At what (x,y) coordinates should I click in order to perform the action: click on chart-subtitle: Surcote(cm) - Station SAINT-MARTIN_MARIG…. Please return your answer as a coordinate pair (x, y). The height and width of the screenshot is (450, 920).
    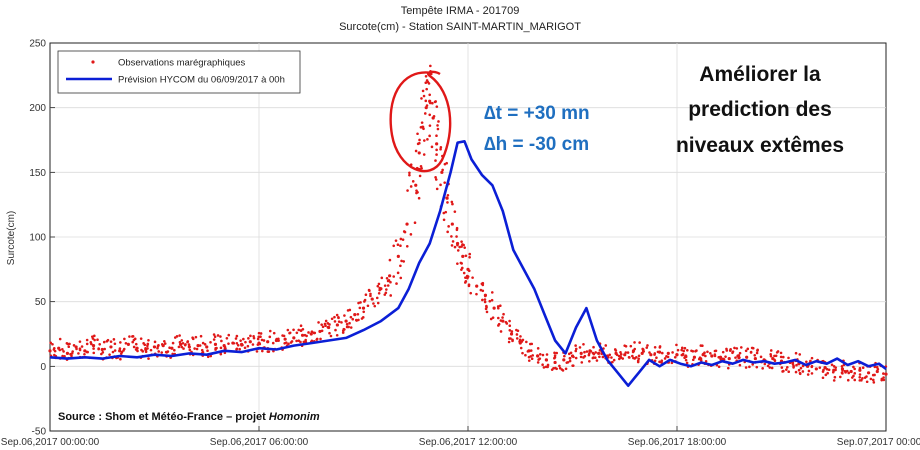
    Looking at the image, I should click on (460, 27).